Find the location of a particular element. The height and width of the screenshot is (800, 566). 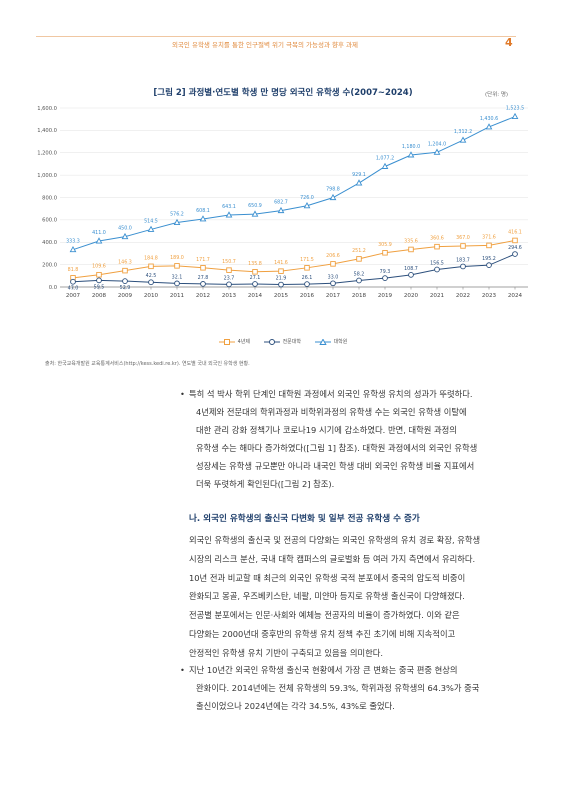

x-tick-label: 2018 is located at coordinates (359, 296).